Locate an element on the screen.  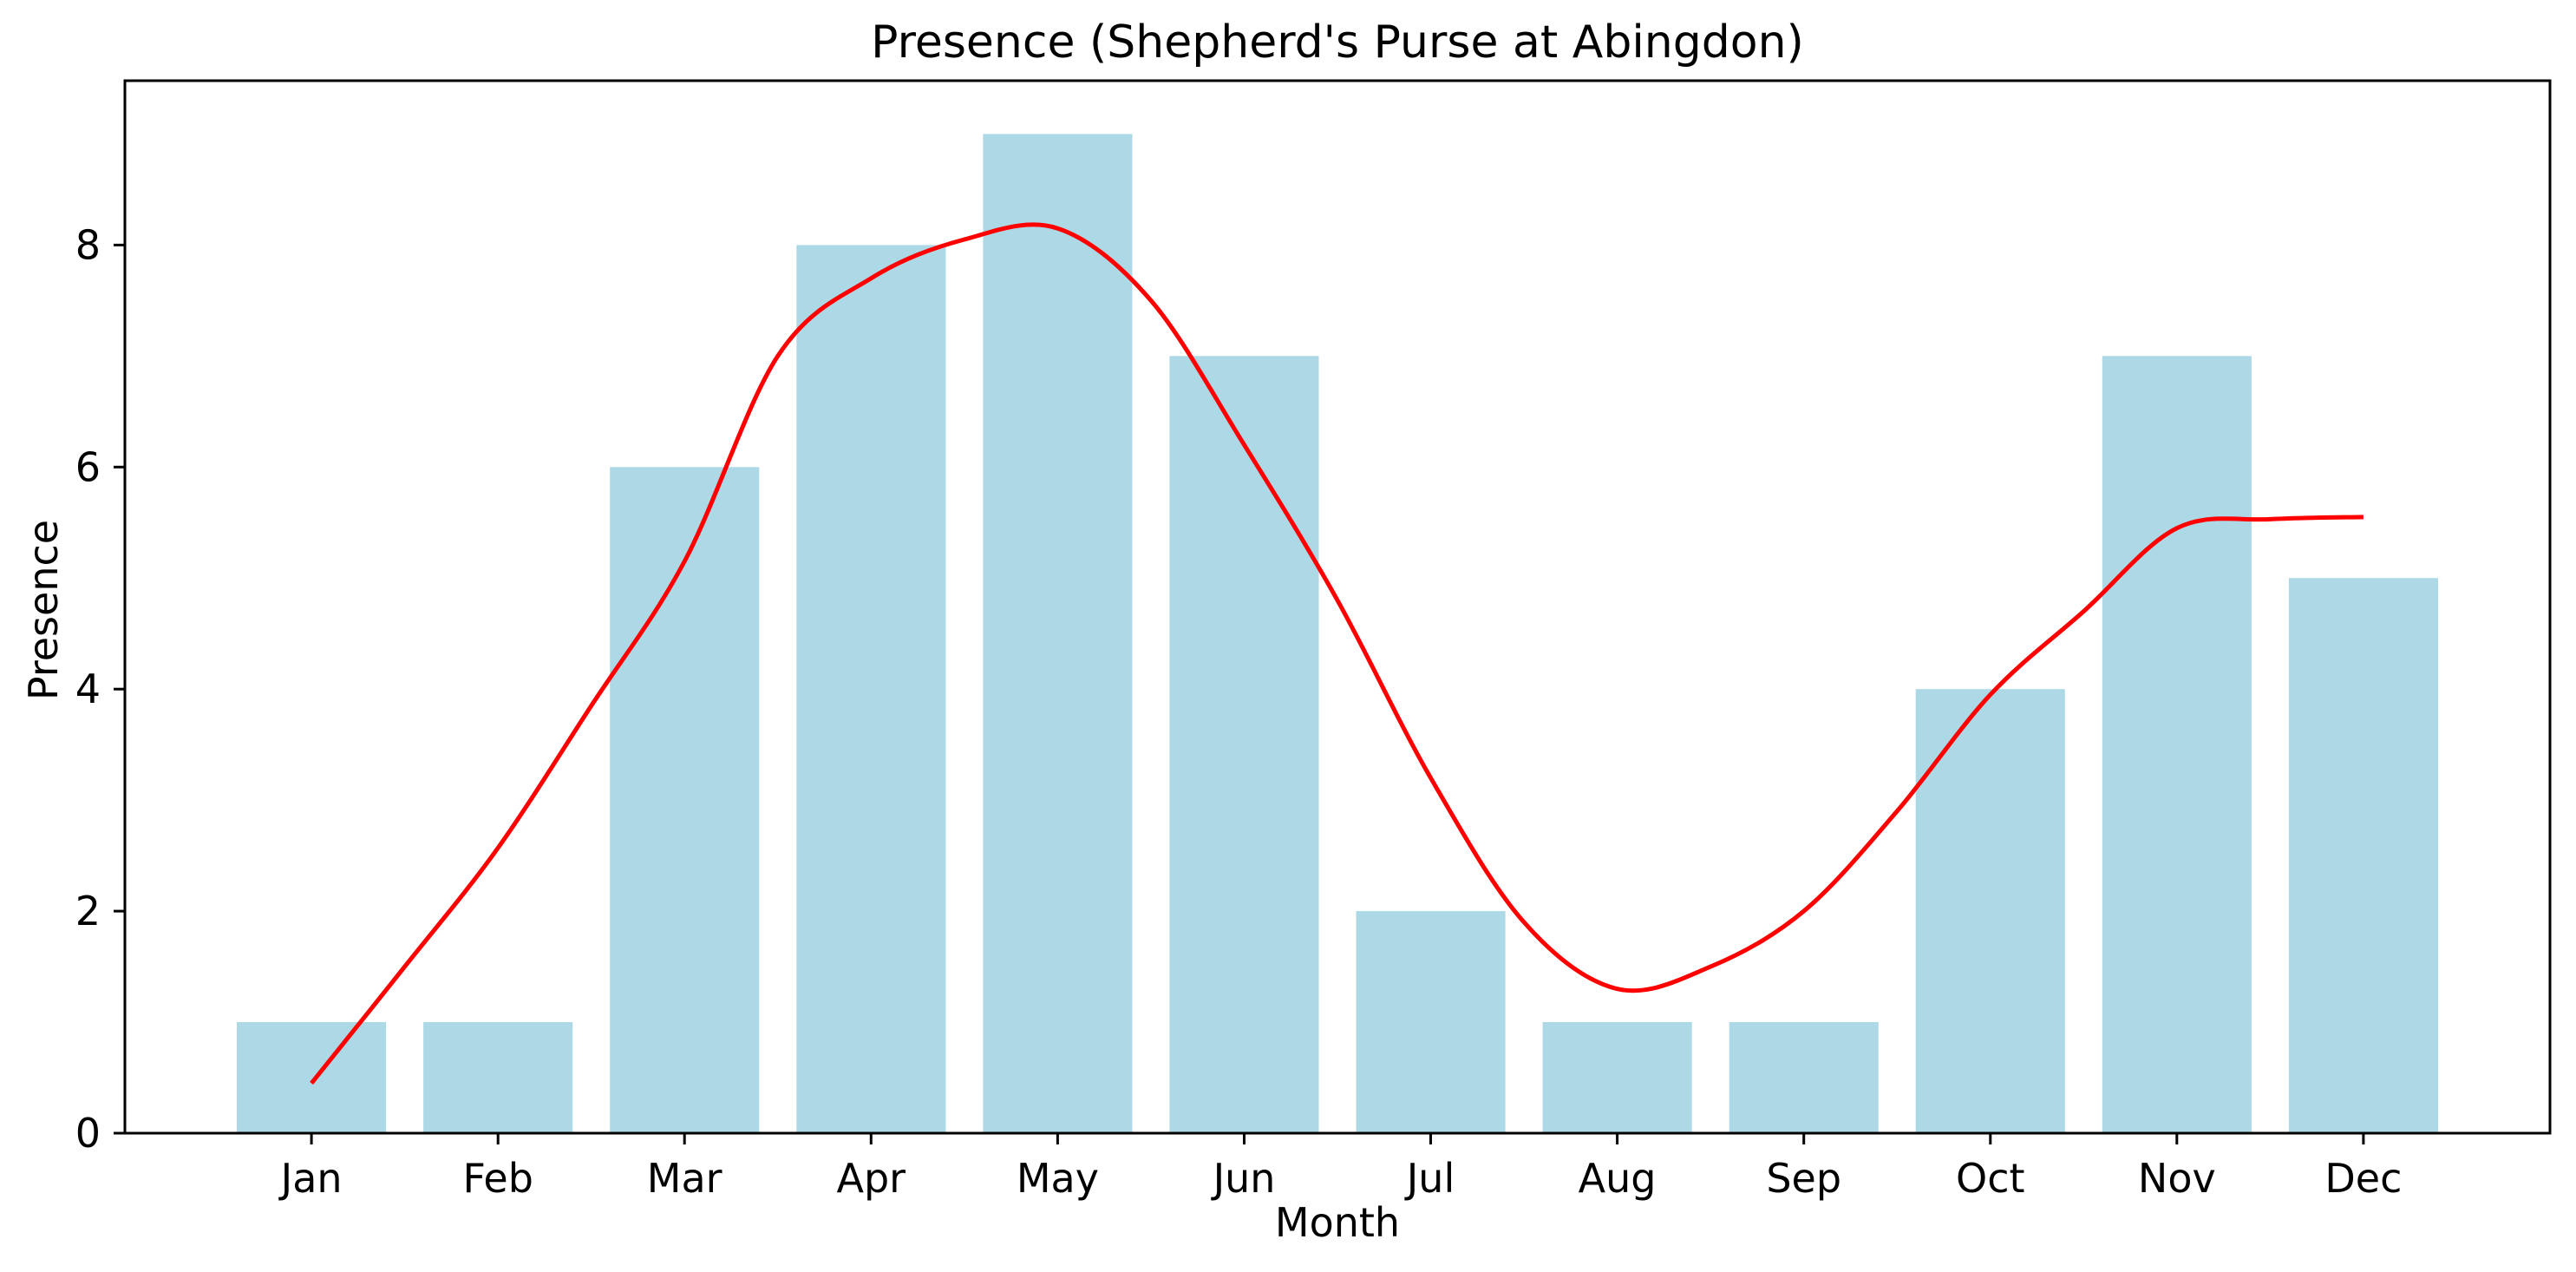
y-tick-label-4: 4 is located at coordinates (88, 689).